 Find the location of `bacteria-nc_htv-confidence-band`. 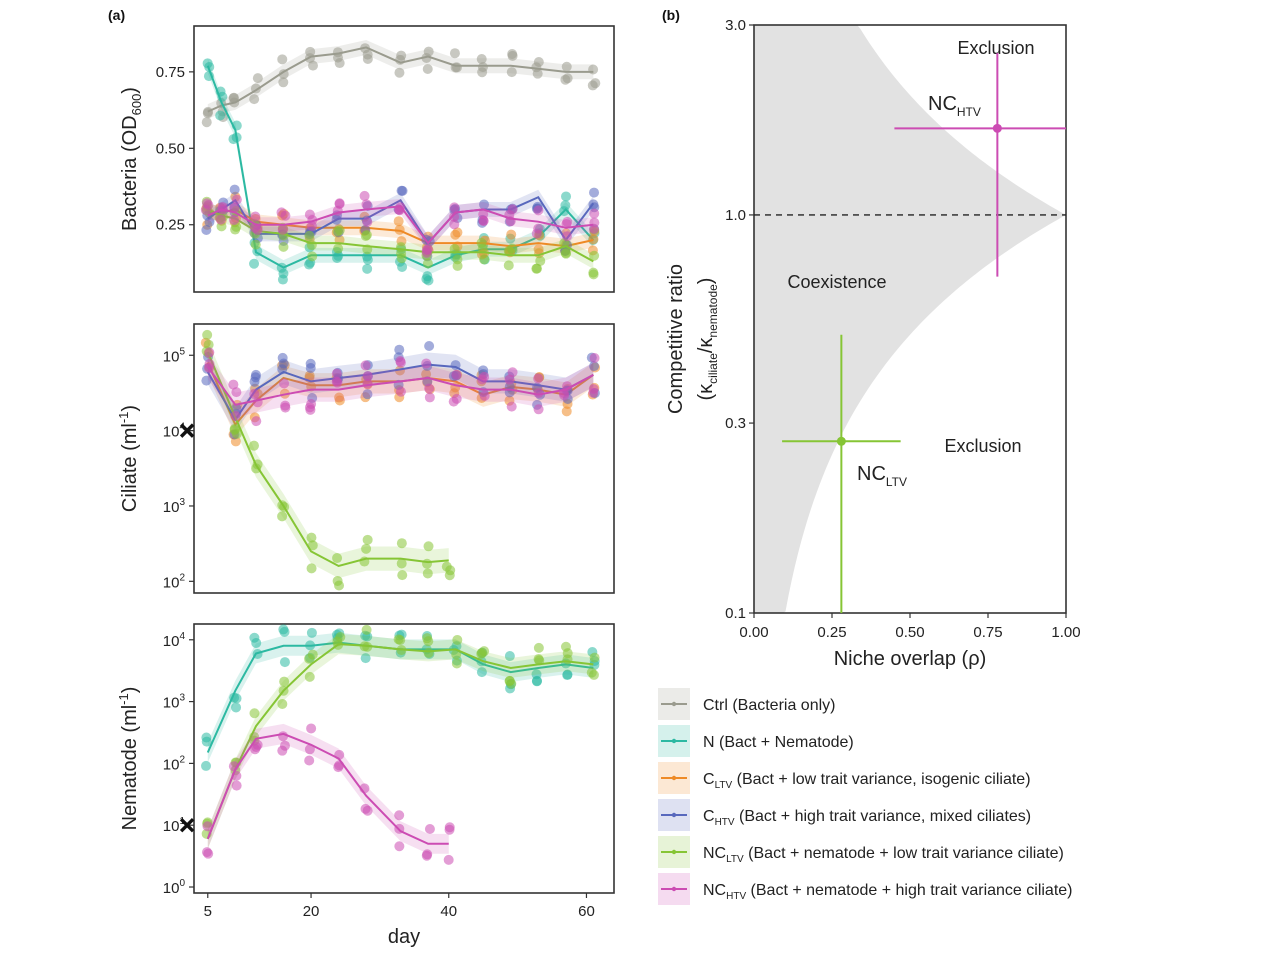

bacteria-nc_htv-confidence-band is located at coordinates (400, 224).